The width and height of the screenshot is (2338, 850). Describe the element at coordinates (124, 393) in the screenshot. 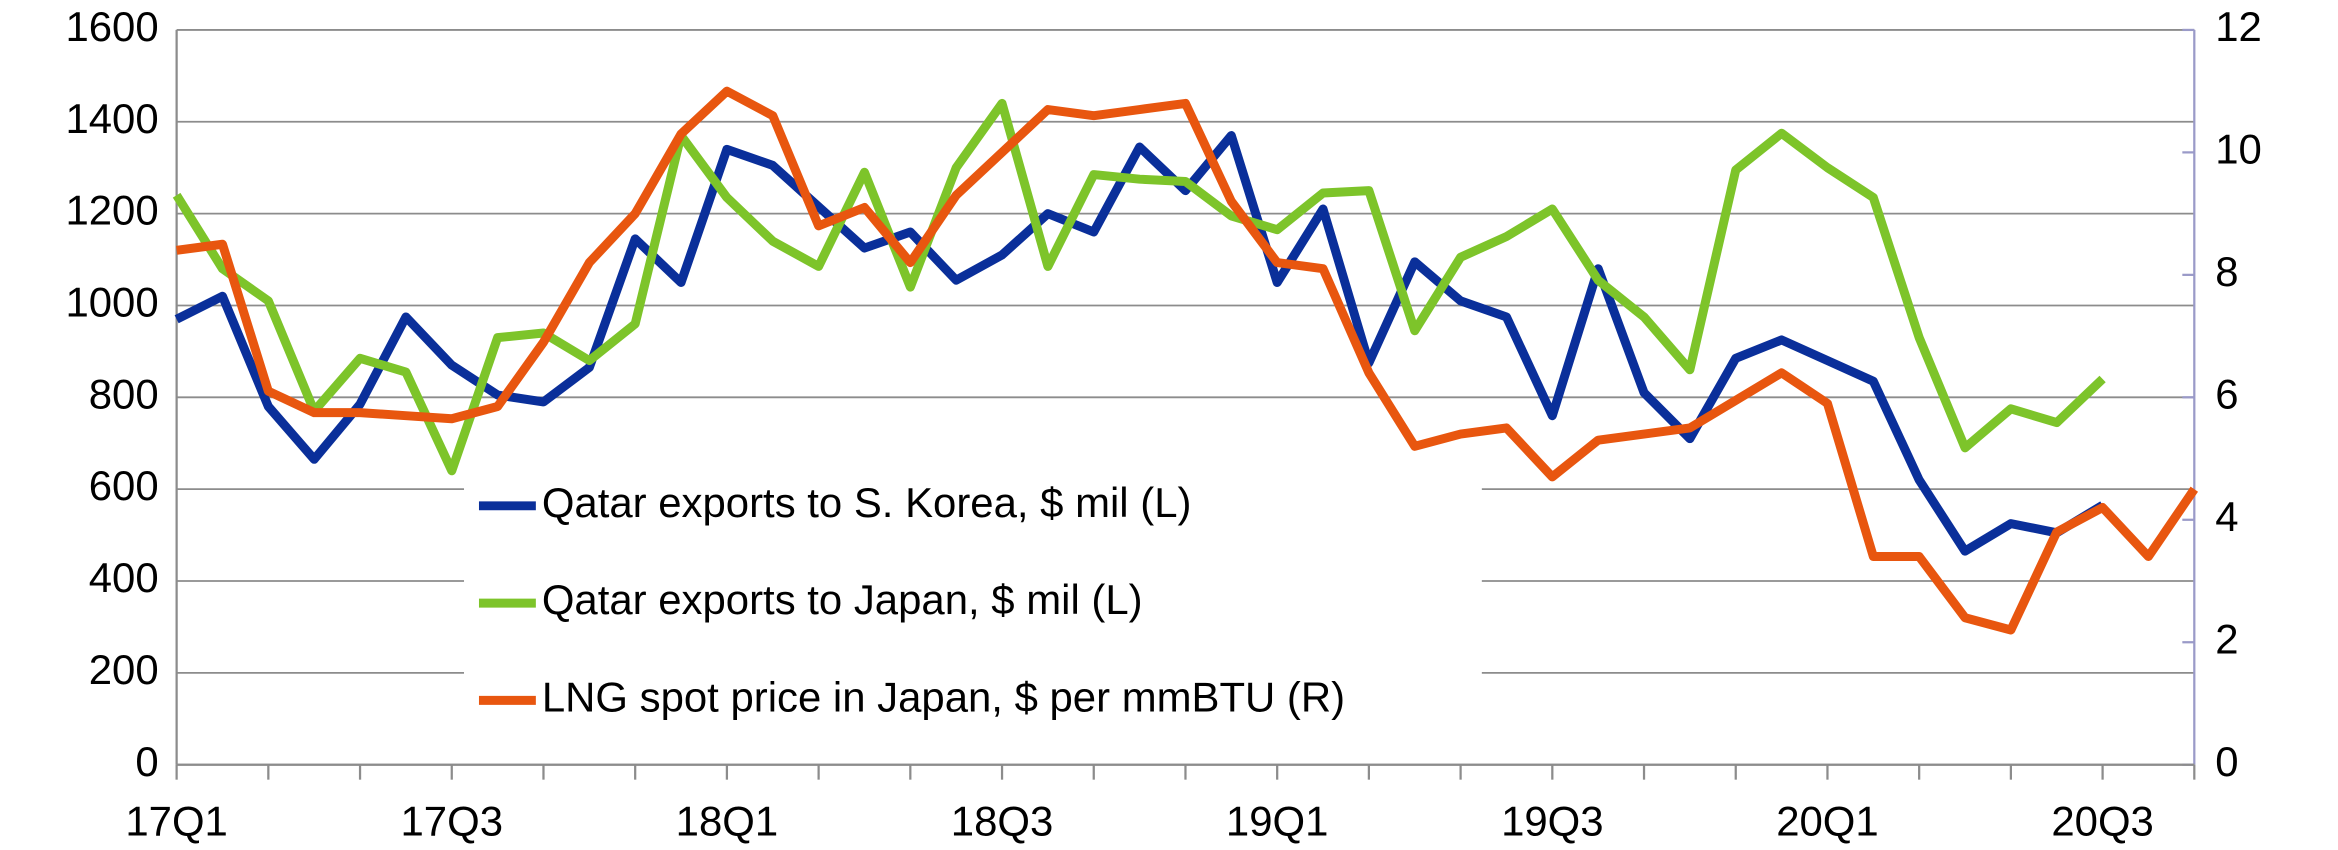

I see `y-tick-label: 800` at that location.